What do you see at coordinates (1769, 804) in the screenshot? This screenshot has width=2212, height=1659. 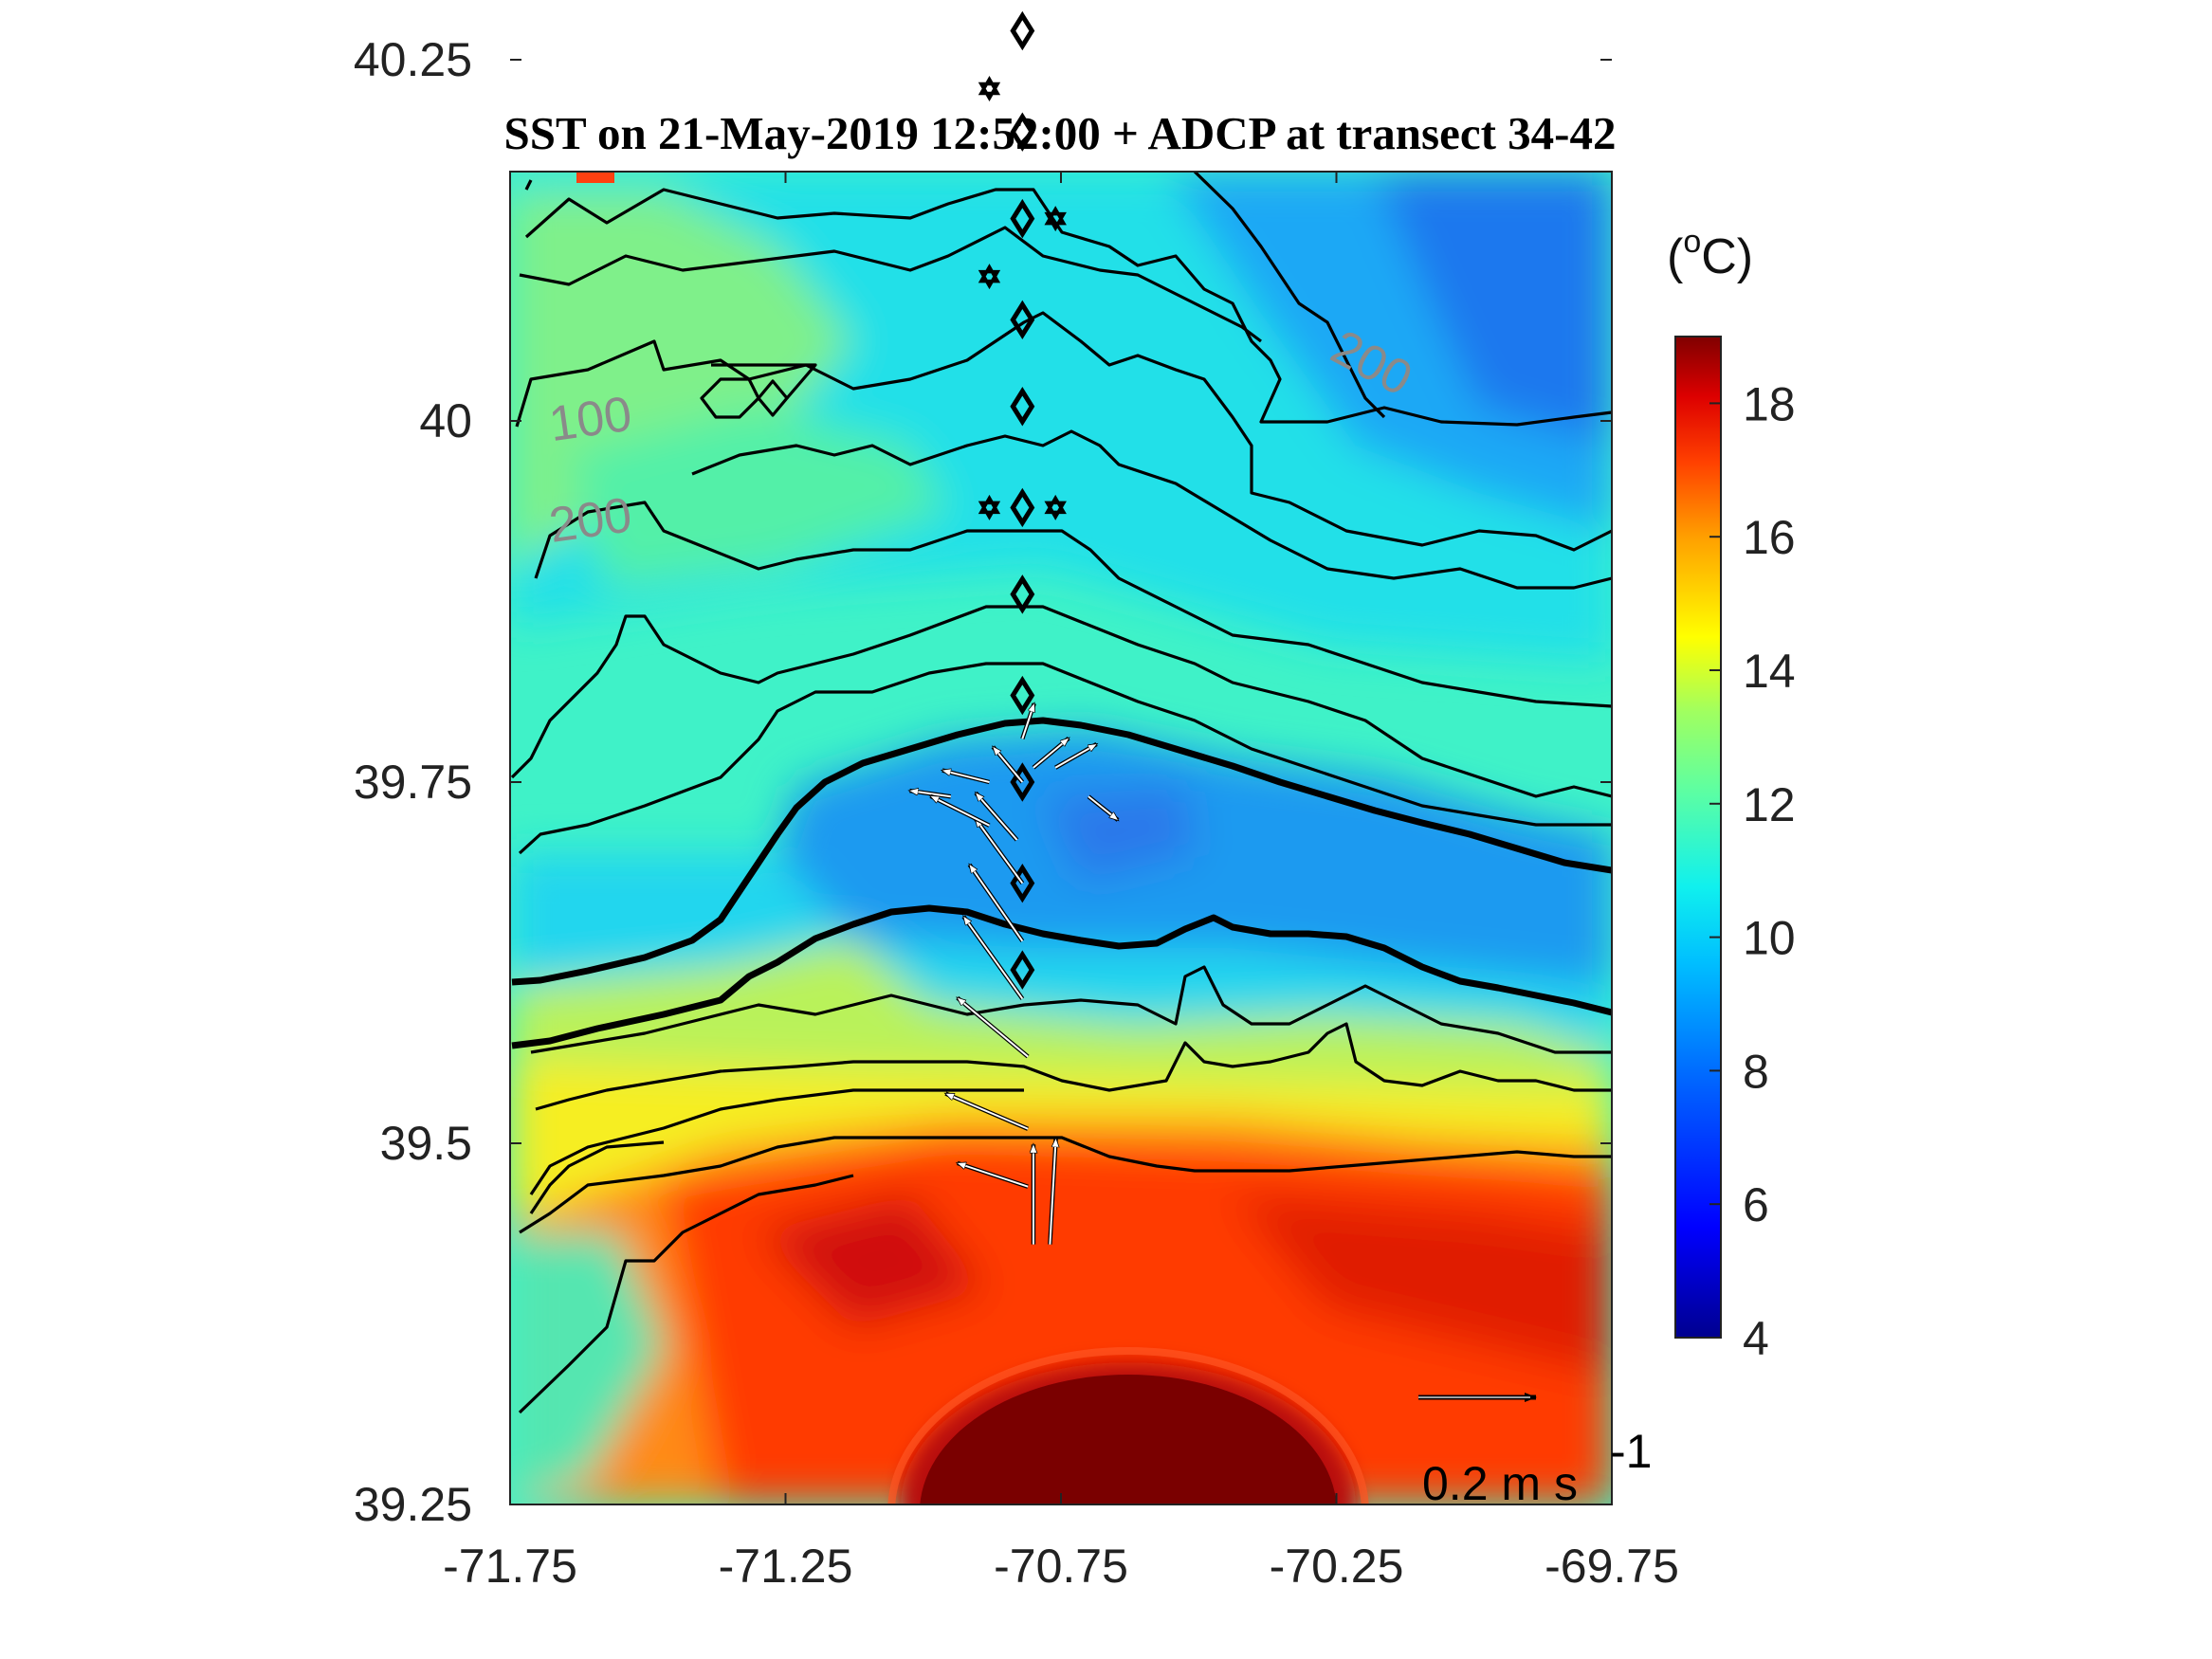 I see `colorbar-tick-label: 12` at bounding box center [1769, 804].